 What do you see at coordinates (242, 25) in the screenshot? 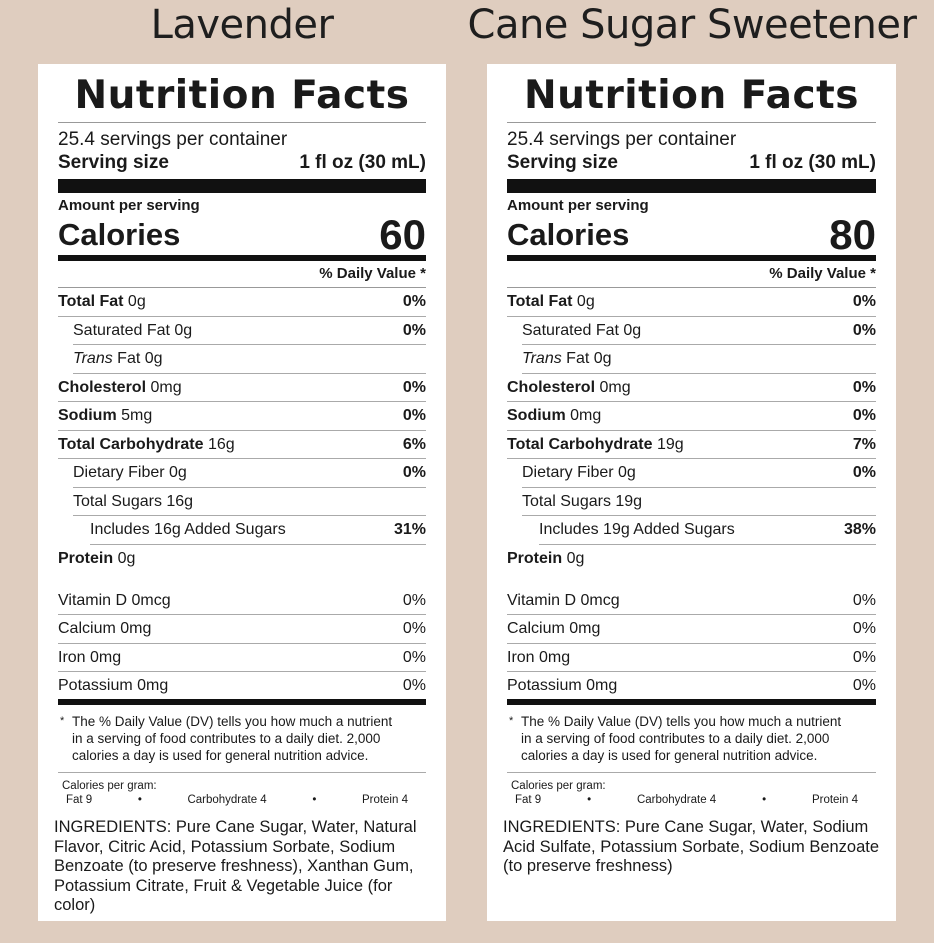
I see `product-title: Lavender` at bounding box center [242, 25].